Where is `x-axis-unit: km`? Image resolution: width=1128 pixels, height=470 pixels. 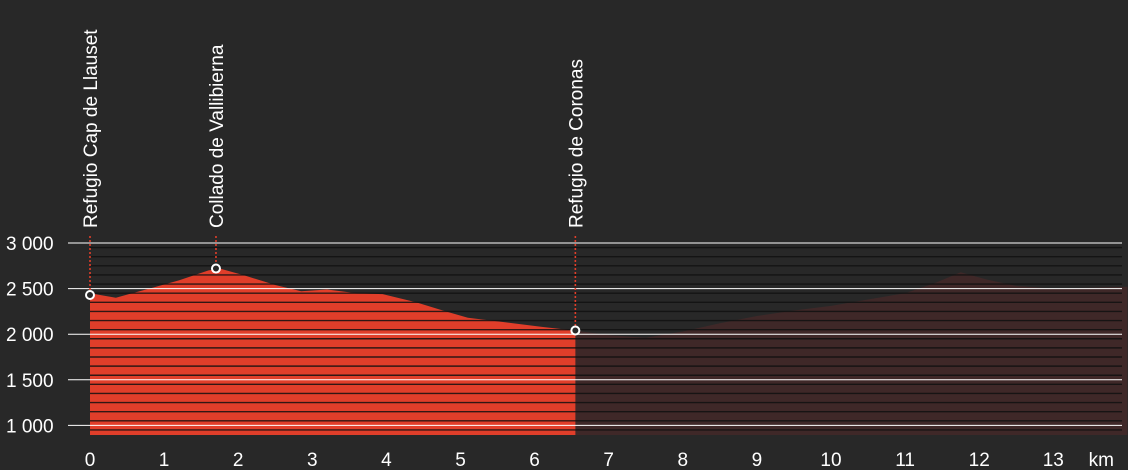
x-axis-unit: km is located at coordinates (1101, 460).